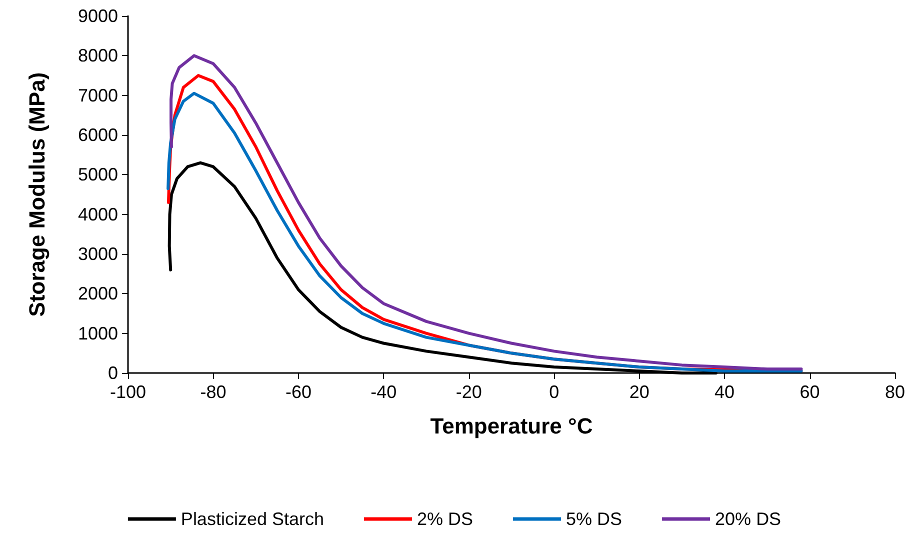 This screenshot has width=909, height=535. Describe the element at coordinates (98, 174) in the screenshot. I see `y-tick-label: 5000` at that location.